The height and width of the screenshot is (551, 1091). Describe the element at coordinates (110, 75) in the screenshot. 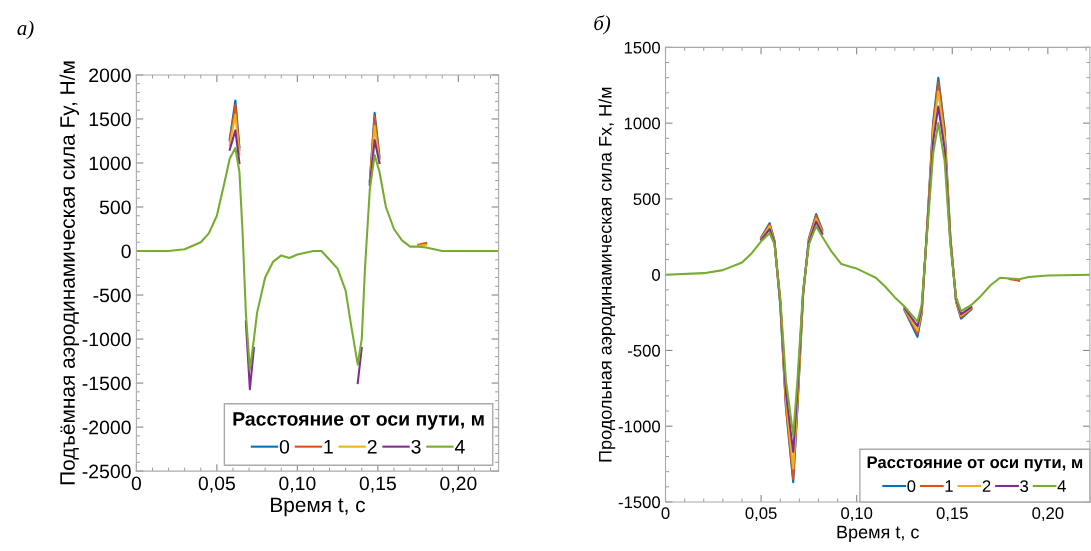

I see `y-tick-label: 2000` at that location.